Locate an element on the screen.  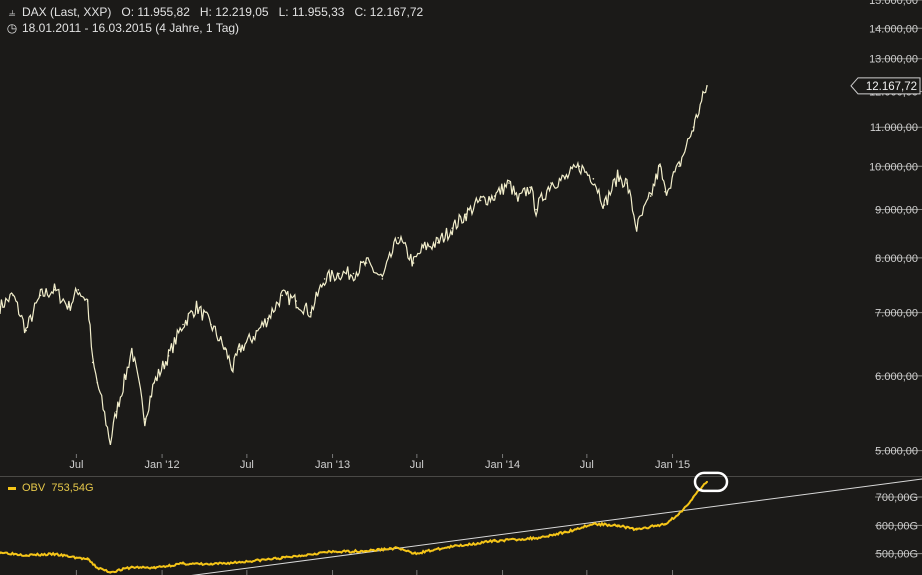
obv-highlight-ring is located at coordinates (711, 482).